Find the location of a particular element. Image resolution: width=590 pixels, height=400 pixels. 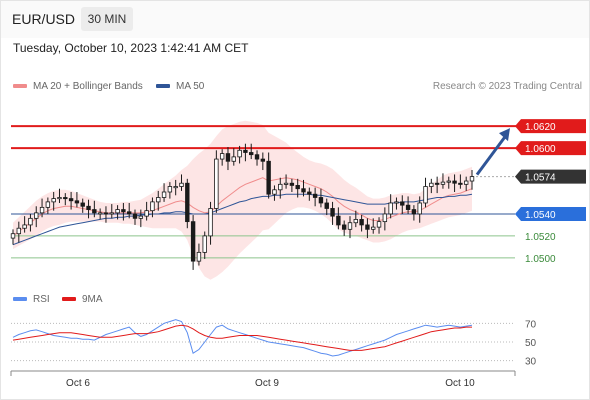

legend-ma50-label: MA 50 is located at coordinates (190, 86).